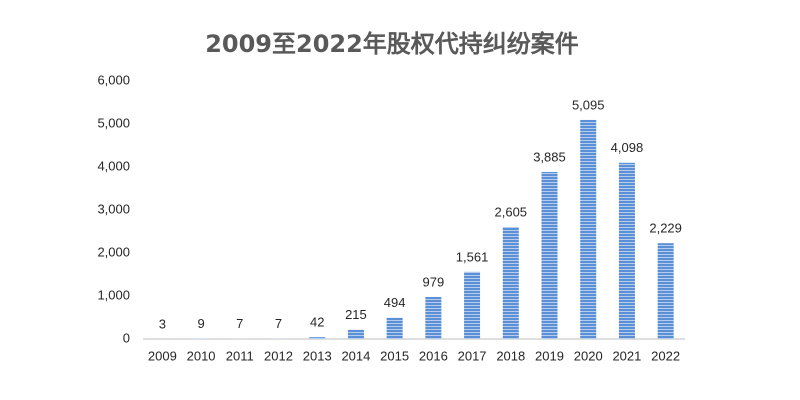 This screenshot has width=800, height=400. Describe the element at coordinates (162, 323) in the screenshot. I see `value-label: 3` at that location.